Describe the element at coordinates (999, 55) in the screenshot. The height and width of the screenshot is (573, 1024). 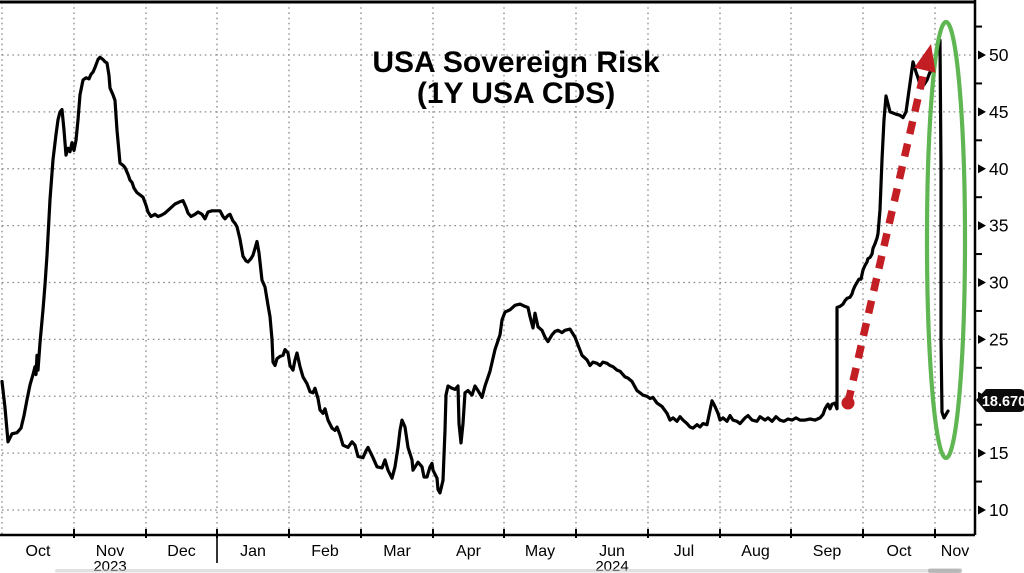
I see `y-tick-label: 50` at that location.